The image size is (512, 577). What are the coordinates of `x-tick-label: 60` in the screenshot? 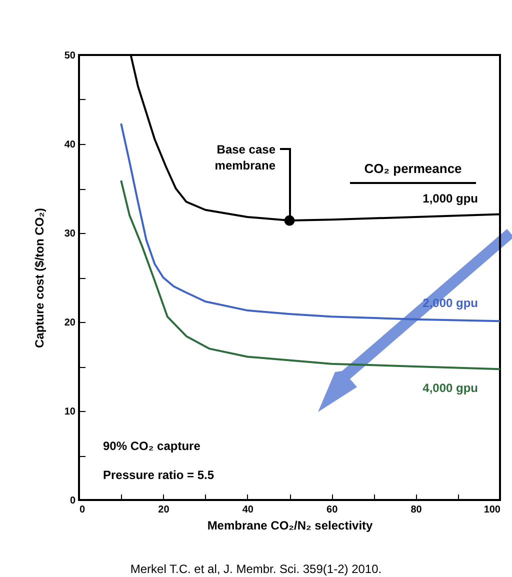 It's located at (332, 510).